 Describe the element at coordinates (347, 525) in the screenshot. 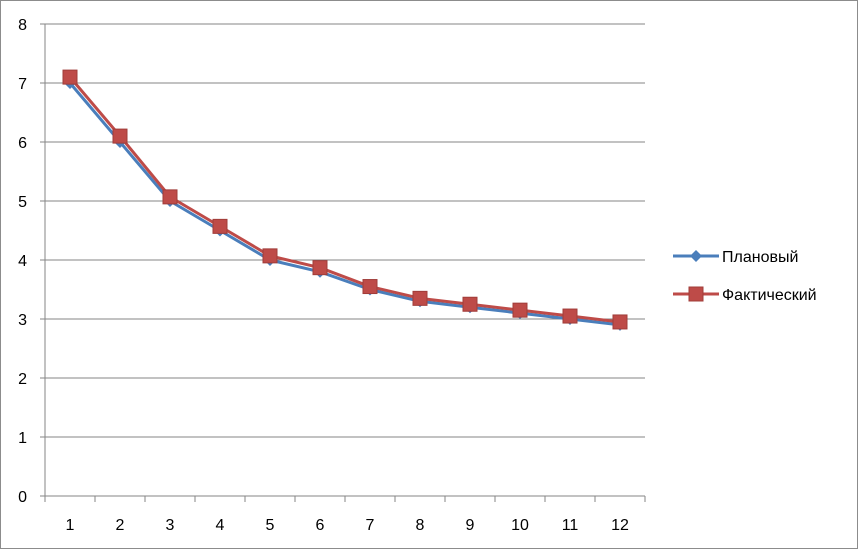

I see `x-axis-tick-labels: 1 2 3 4 5 6 7 8 9 10 11 12` at that location.